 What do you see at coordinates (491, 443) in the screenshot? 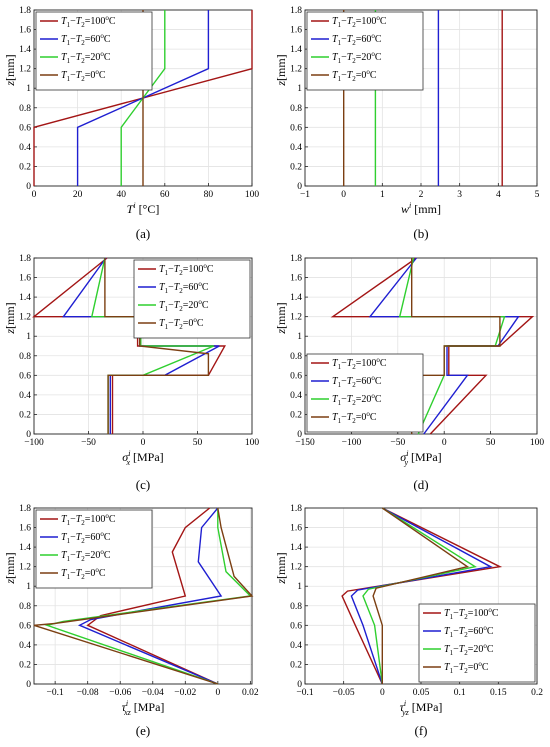
I see `x-tick-label: 50` at bounding box center [491, 443].